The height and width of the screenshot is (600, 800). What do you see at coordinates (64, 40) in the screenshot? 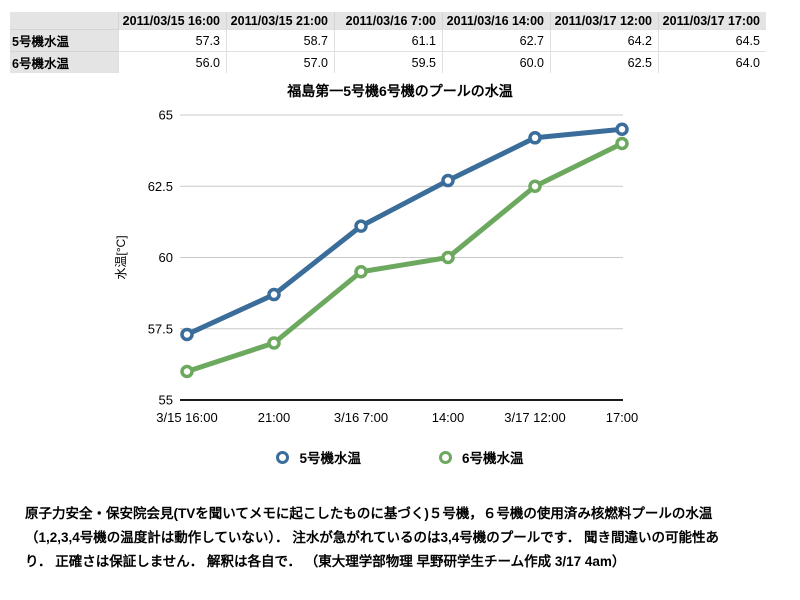
I see `table-row-label: 5号機水温` at bounding box center [64, 40].